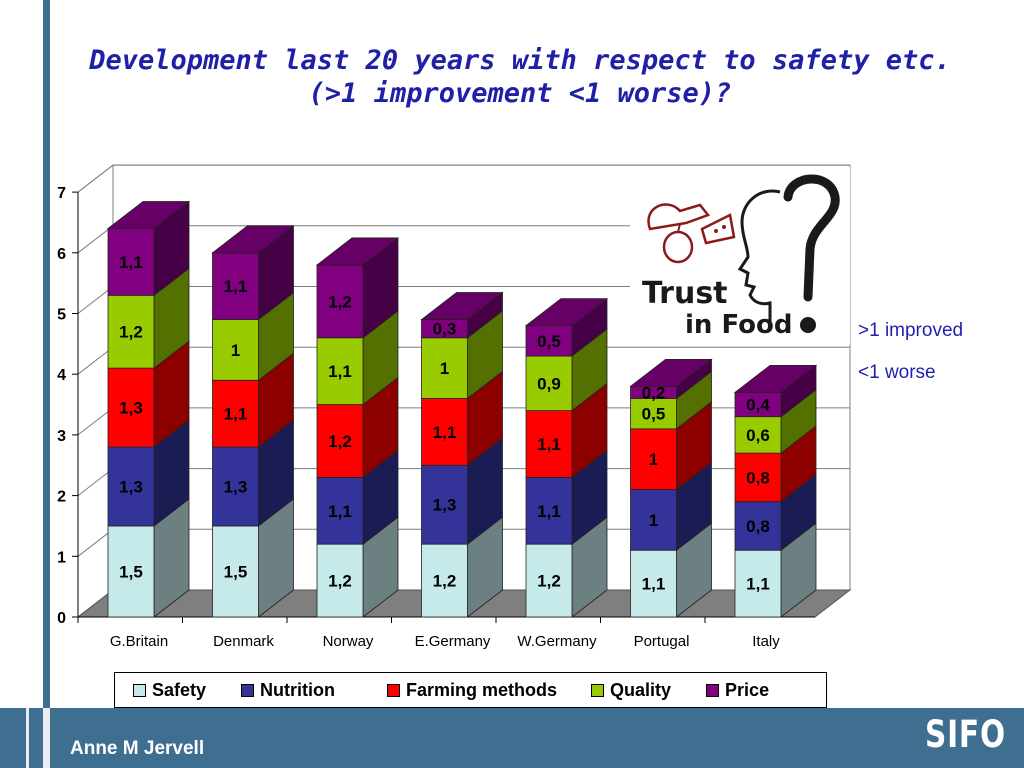  I want to click on legend-label-safety: Safety, so click(179, 689).